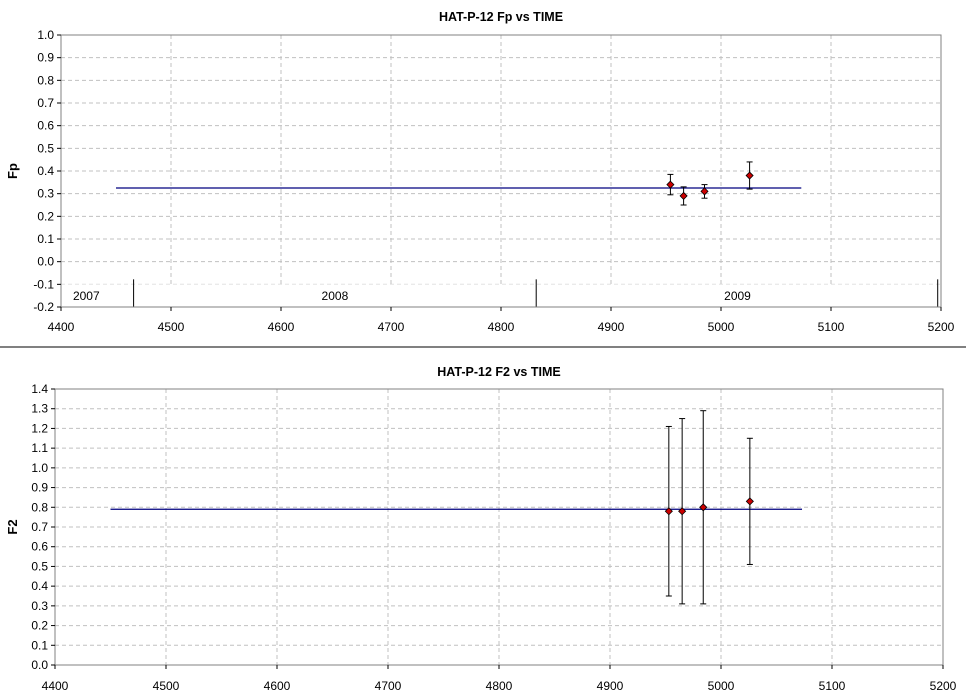 This screenshot has height=696, width=966. I want to click on y-axis-label: Fp, so click(12, 171).